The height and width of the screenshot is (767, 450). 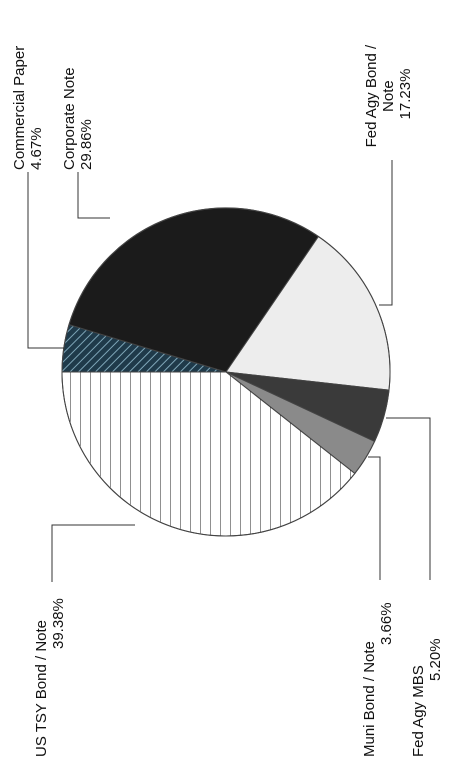 I want to click on leader-line-us-tsy, so click(x=93, y=553).